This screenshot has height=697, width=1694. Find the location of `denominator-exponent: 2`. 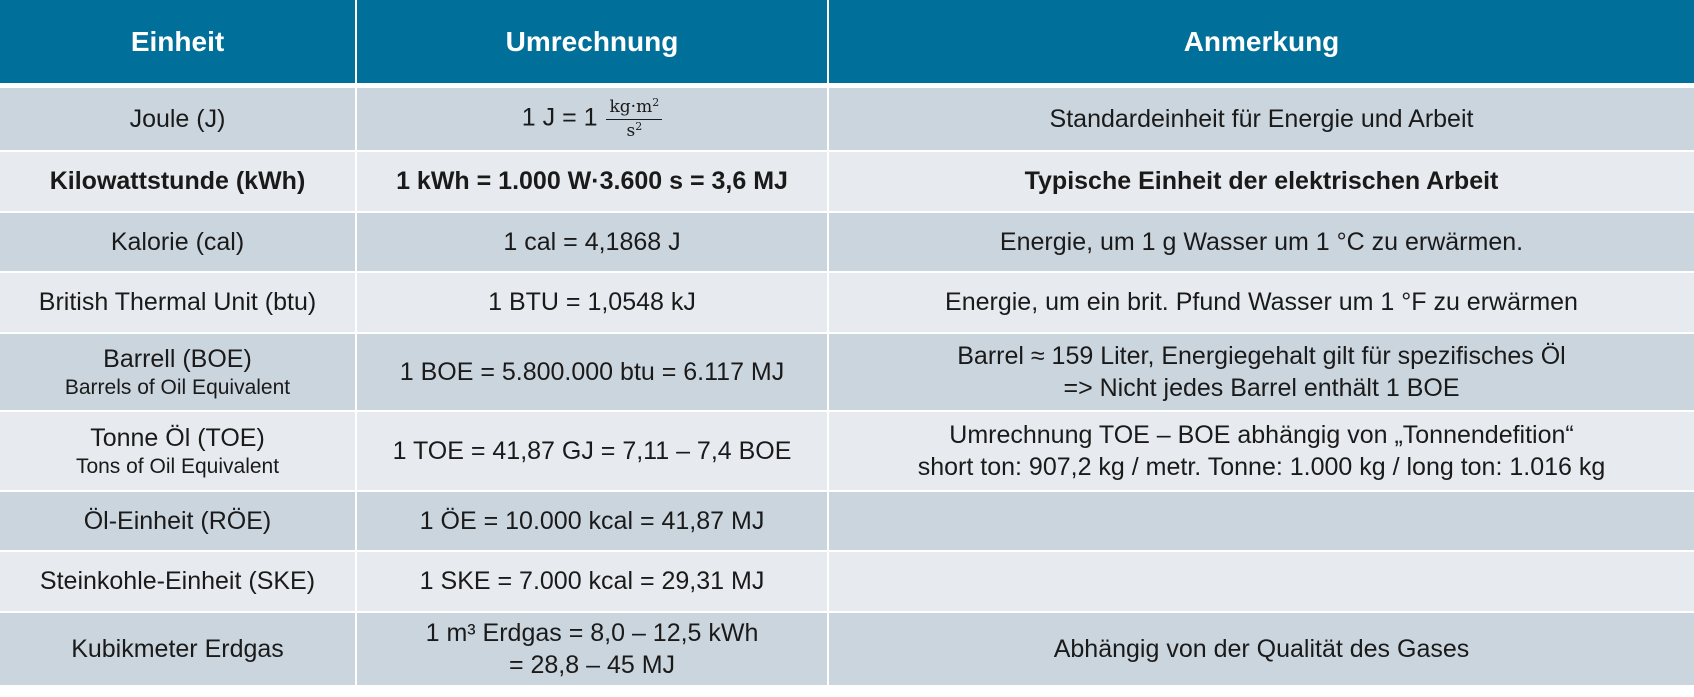

denominator-exponent: 2 is located at coordinates (639, 126).